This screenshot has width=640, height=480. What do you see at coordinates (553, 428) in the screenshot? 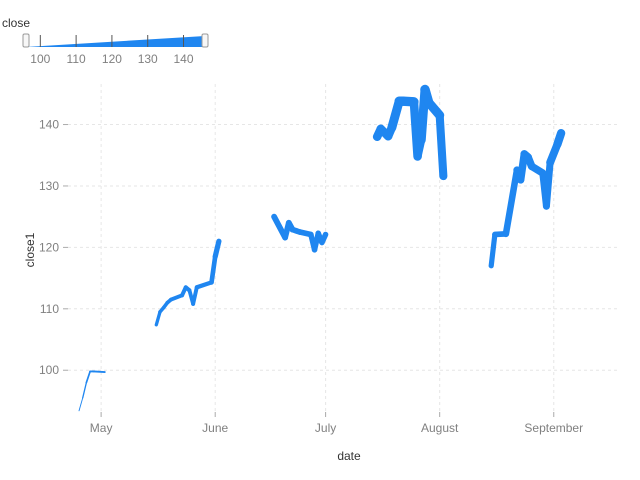
I see `x-tick-label: September` at bounding box center [553, 428].